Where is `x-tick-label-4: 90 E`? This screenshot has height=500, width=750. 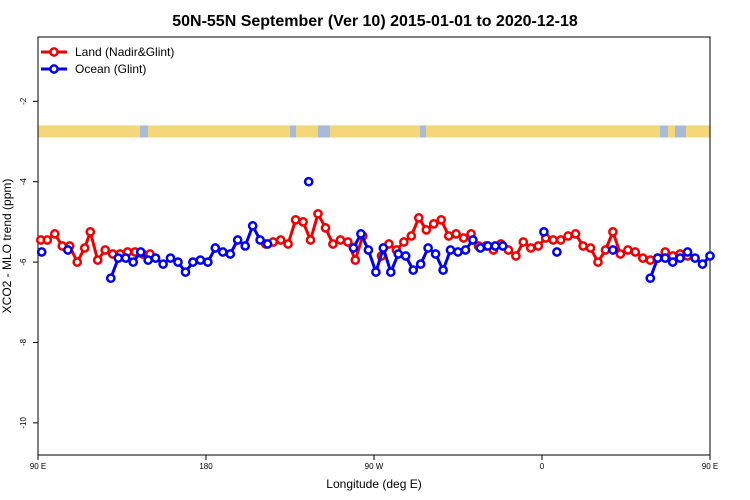 x-tick-label-4: 90 E is located at coordinates (710, 466).